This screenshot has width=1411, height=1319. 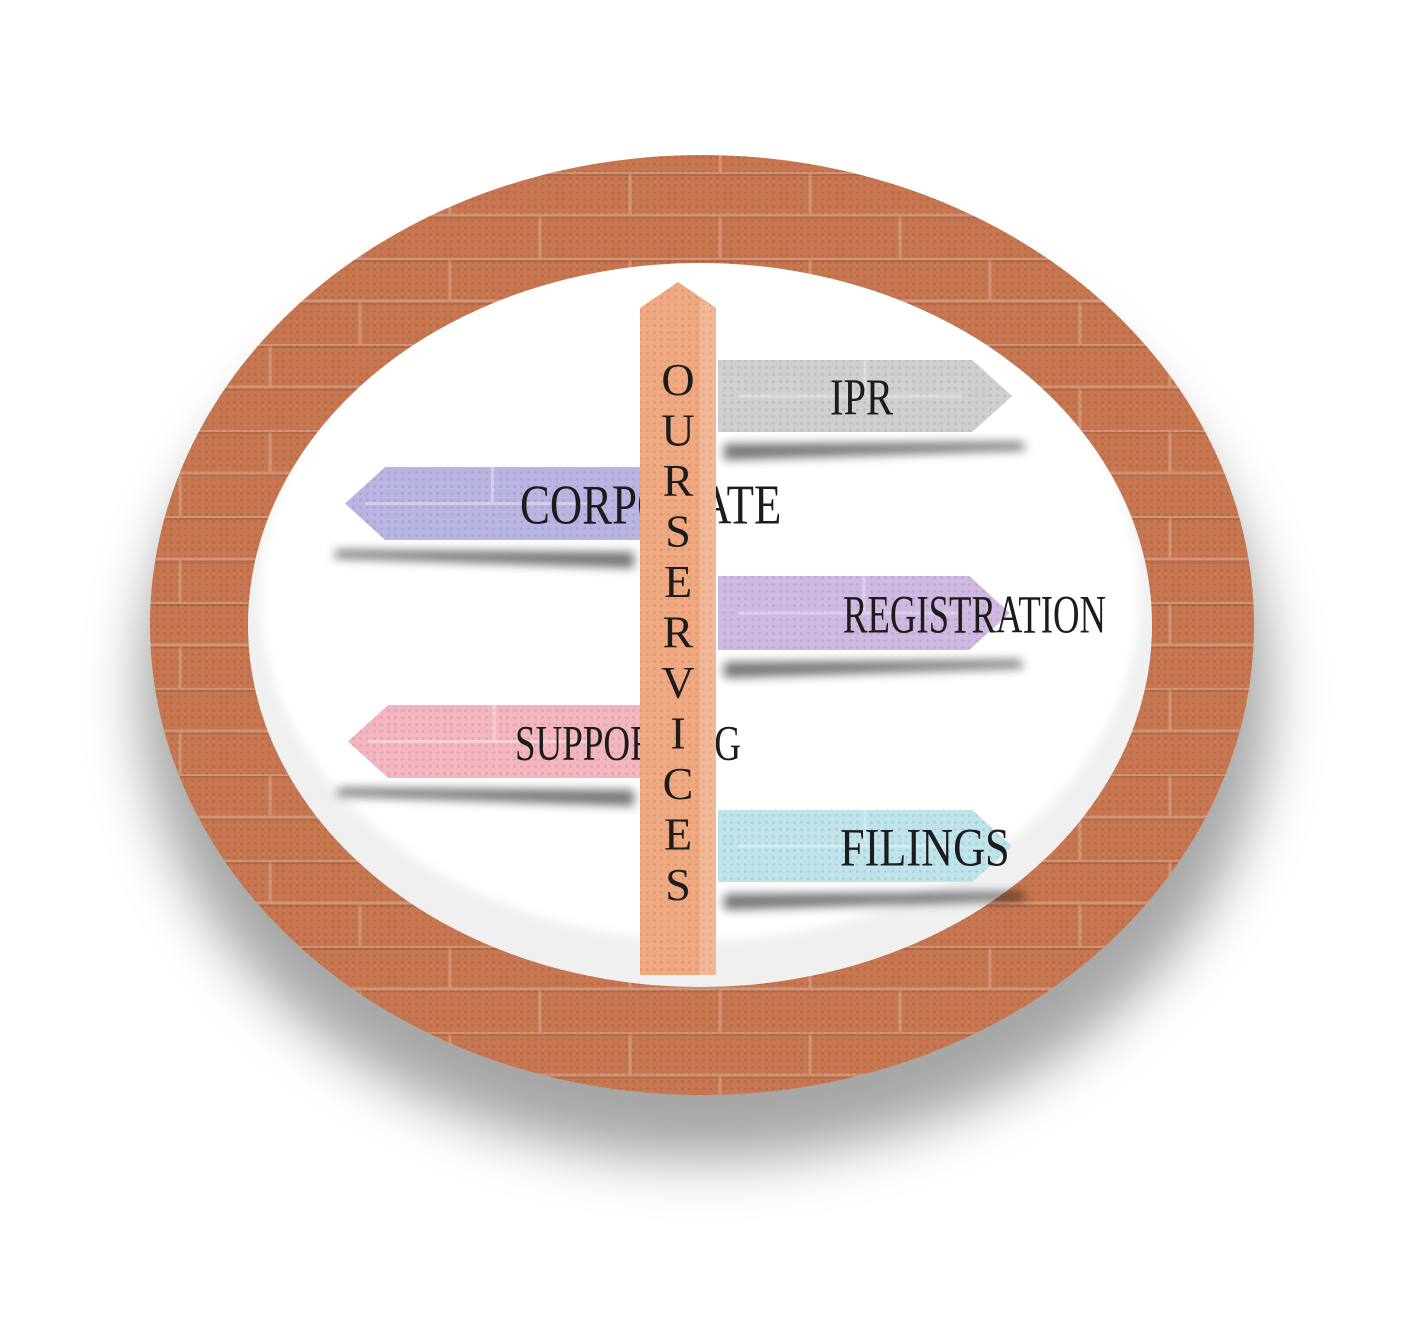 I want to click on signpost-post, so click(x=678, y=628).